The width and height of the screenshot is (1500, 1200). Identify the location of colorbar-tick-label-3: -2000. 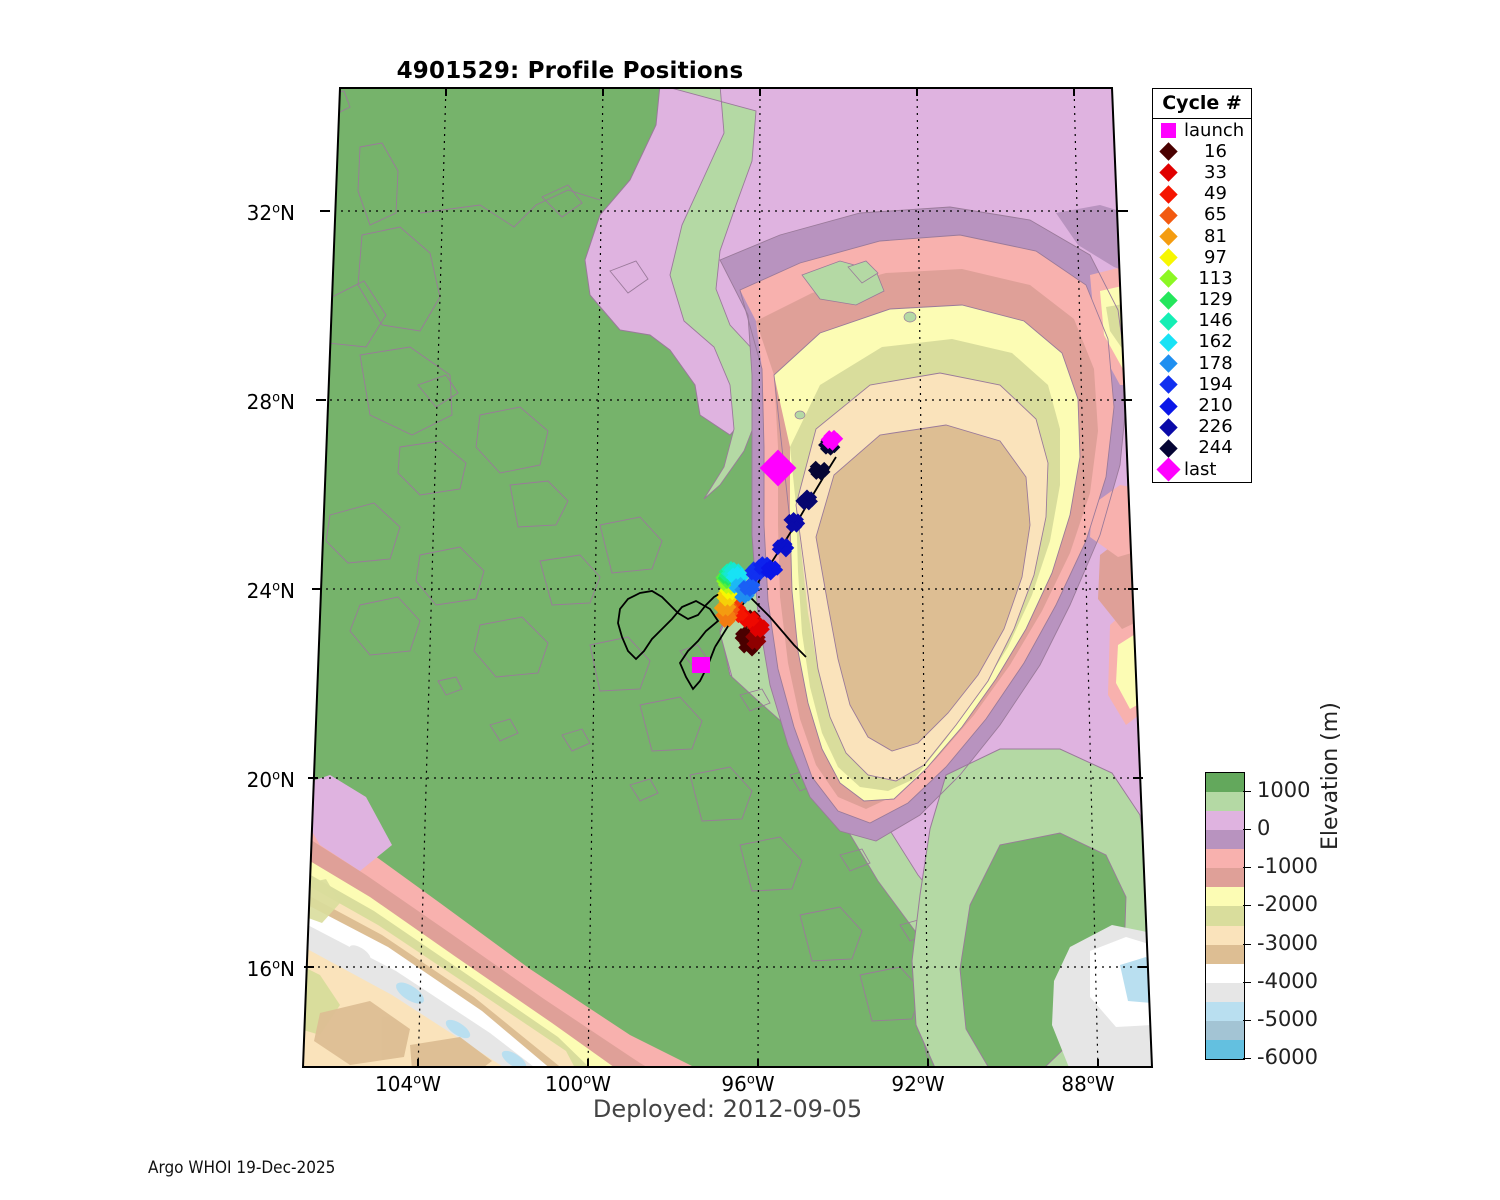
(1288, 904).